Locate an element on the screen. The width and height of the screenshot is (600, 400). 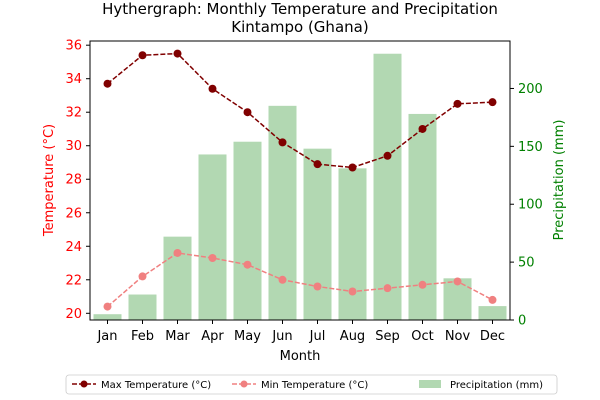
precipitation-bar-feb is located at coordinates (142, 307).